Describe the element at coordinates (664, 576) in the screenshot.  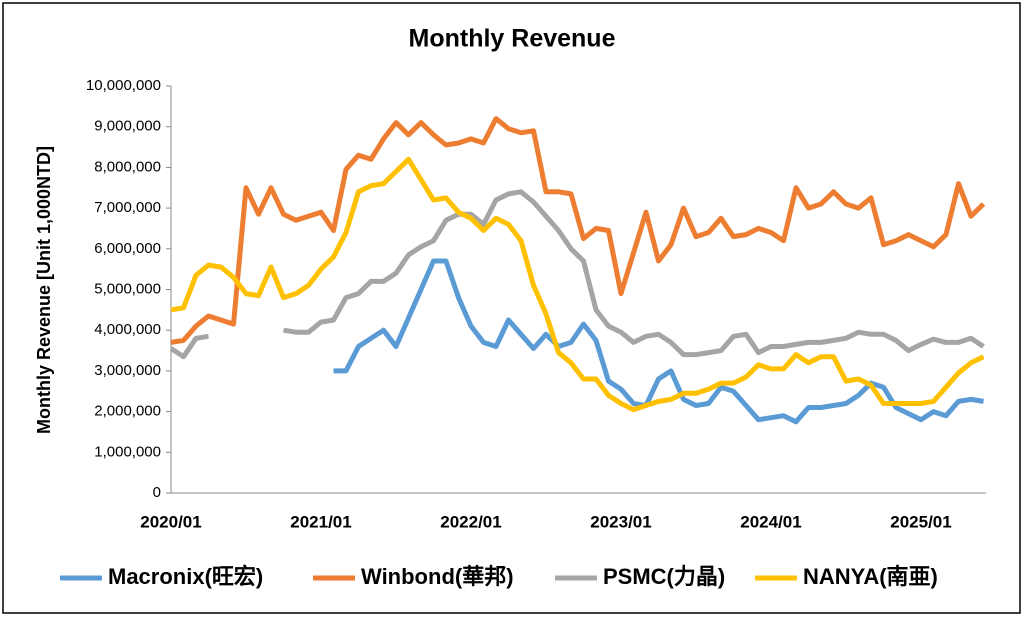
I see `legend-label: PSMC(力晶)` at that location.